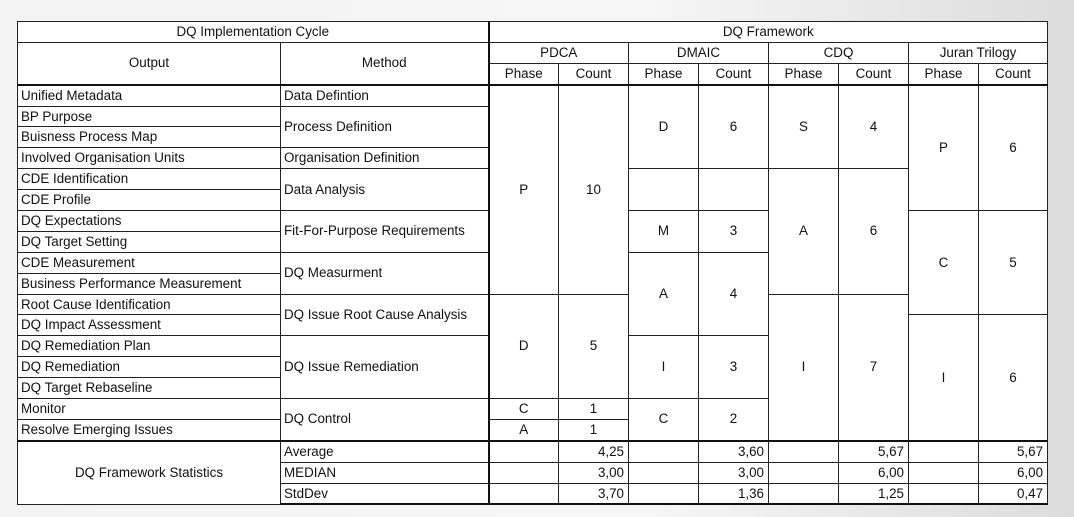 Image resolution: width=1074 pixels, height=517 pixels. What do you see at coordinates (149, 158) in the screenshot?
I see `output-cell: Involved Organisation Units` at bounding box center [149, 158].